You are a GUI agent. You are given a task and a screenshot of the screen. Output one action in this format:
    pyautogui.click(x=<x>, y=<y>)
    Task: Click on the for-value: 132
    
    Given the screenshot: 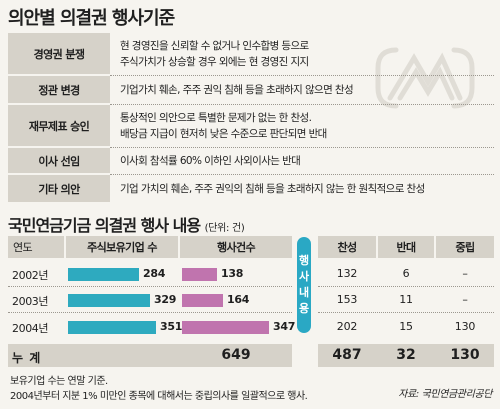 What is the action you would take?
    pyautogui.click(x=347, y=273)
    